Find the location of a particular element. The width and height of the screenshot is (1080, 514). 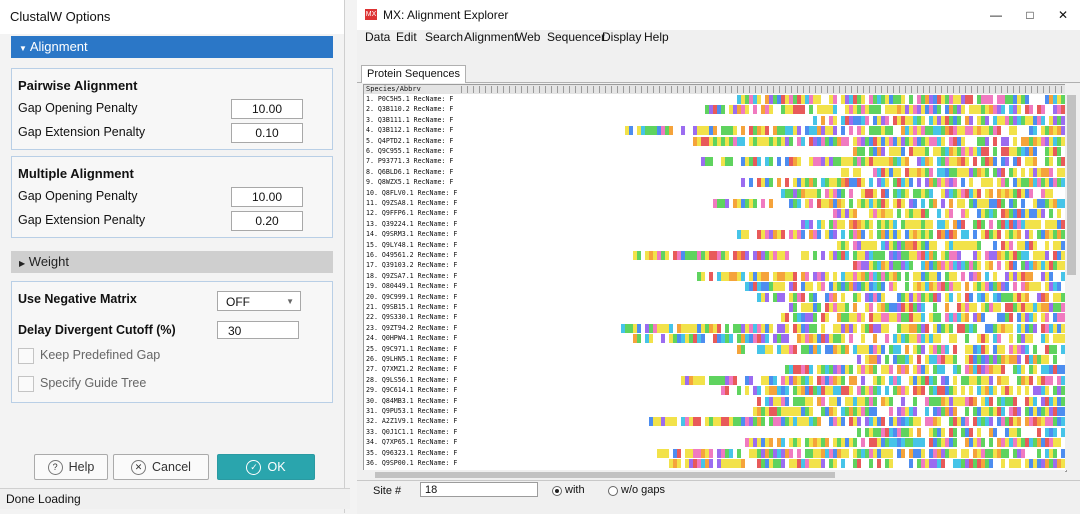

sequence-name: 15. Q9LY48.1 RecName: F is located at coordinates (412, 244).